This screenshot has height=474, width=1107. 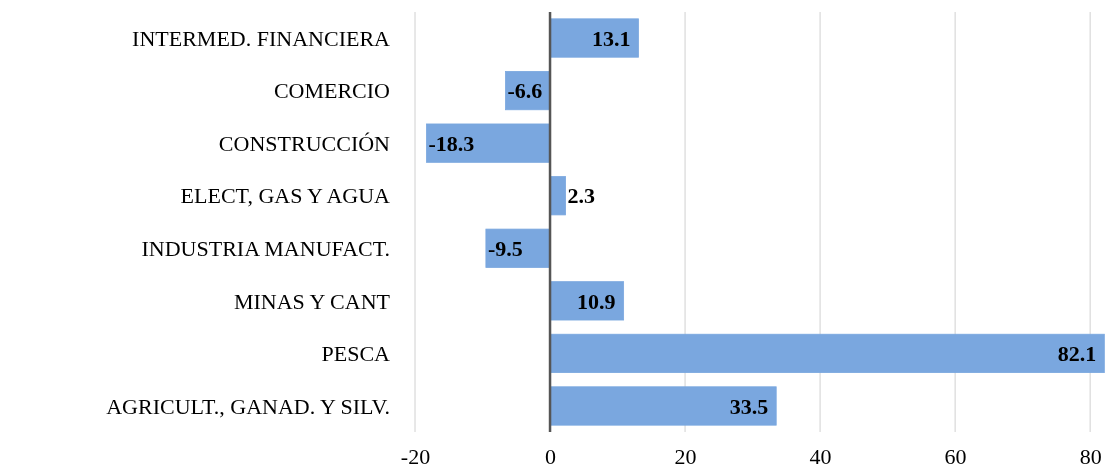 I want to click on data-label: 82.1, so click(x=1077, y=354).